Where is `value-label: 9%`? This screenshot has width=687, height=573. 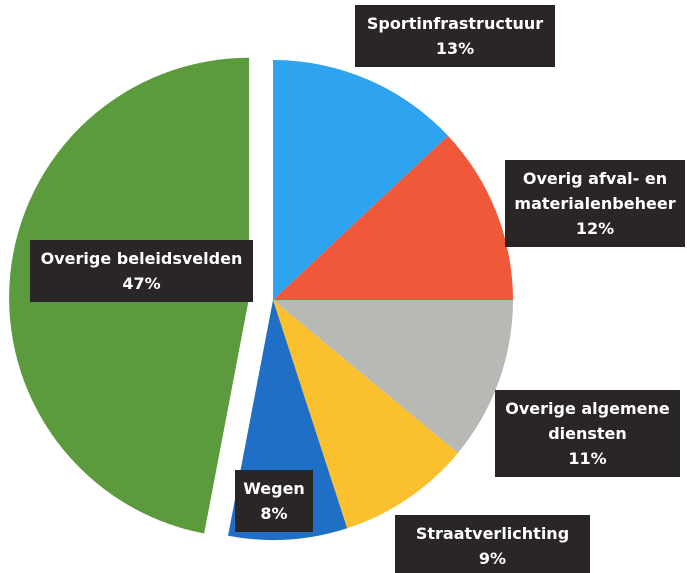
value-label: 9% is located at coordinates (492, 558).